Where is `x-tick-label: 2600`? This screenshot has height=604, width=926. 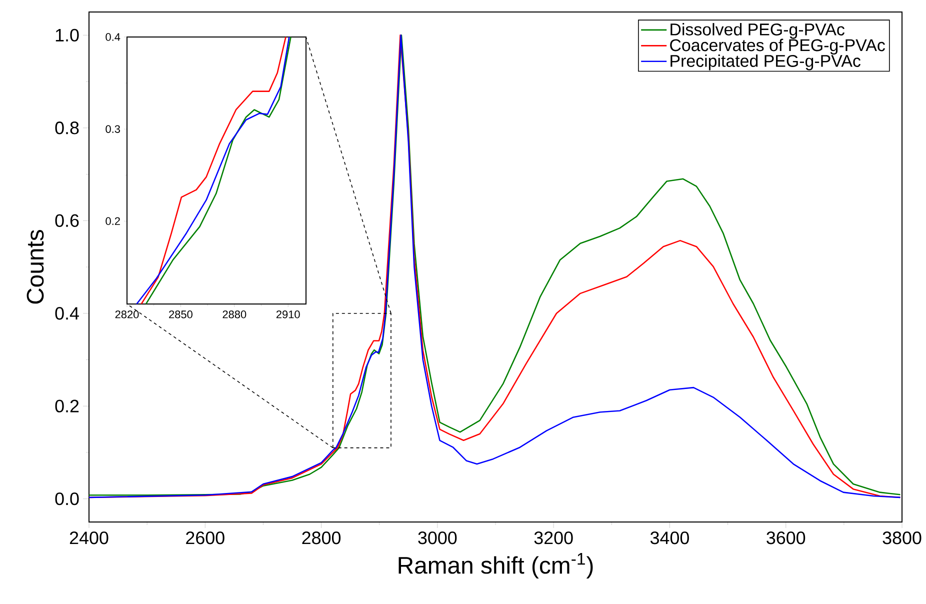
x-tick-label: 2600 is located at coordinates (205, 538).